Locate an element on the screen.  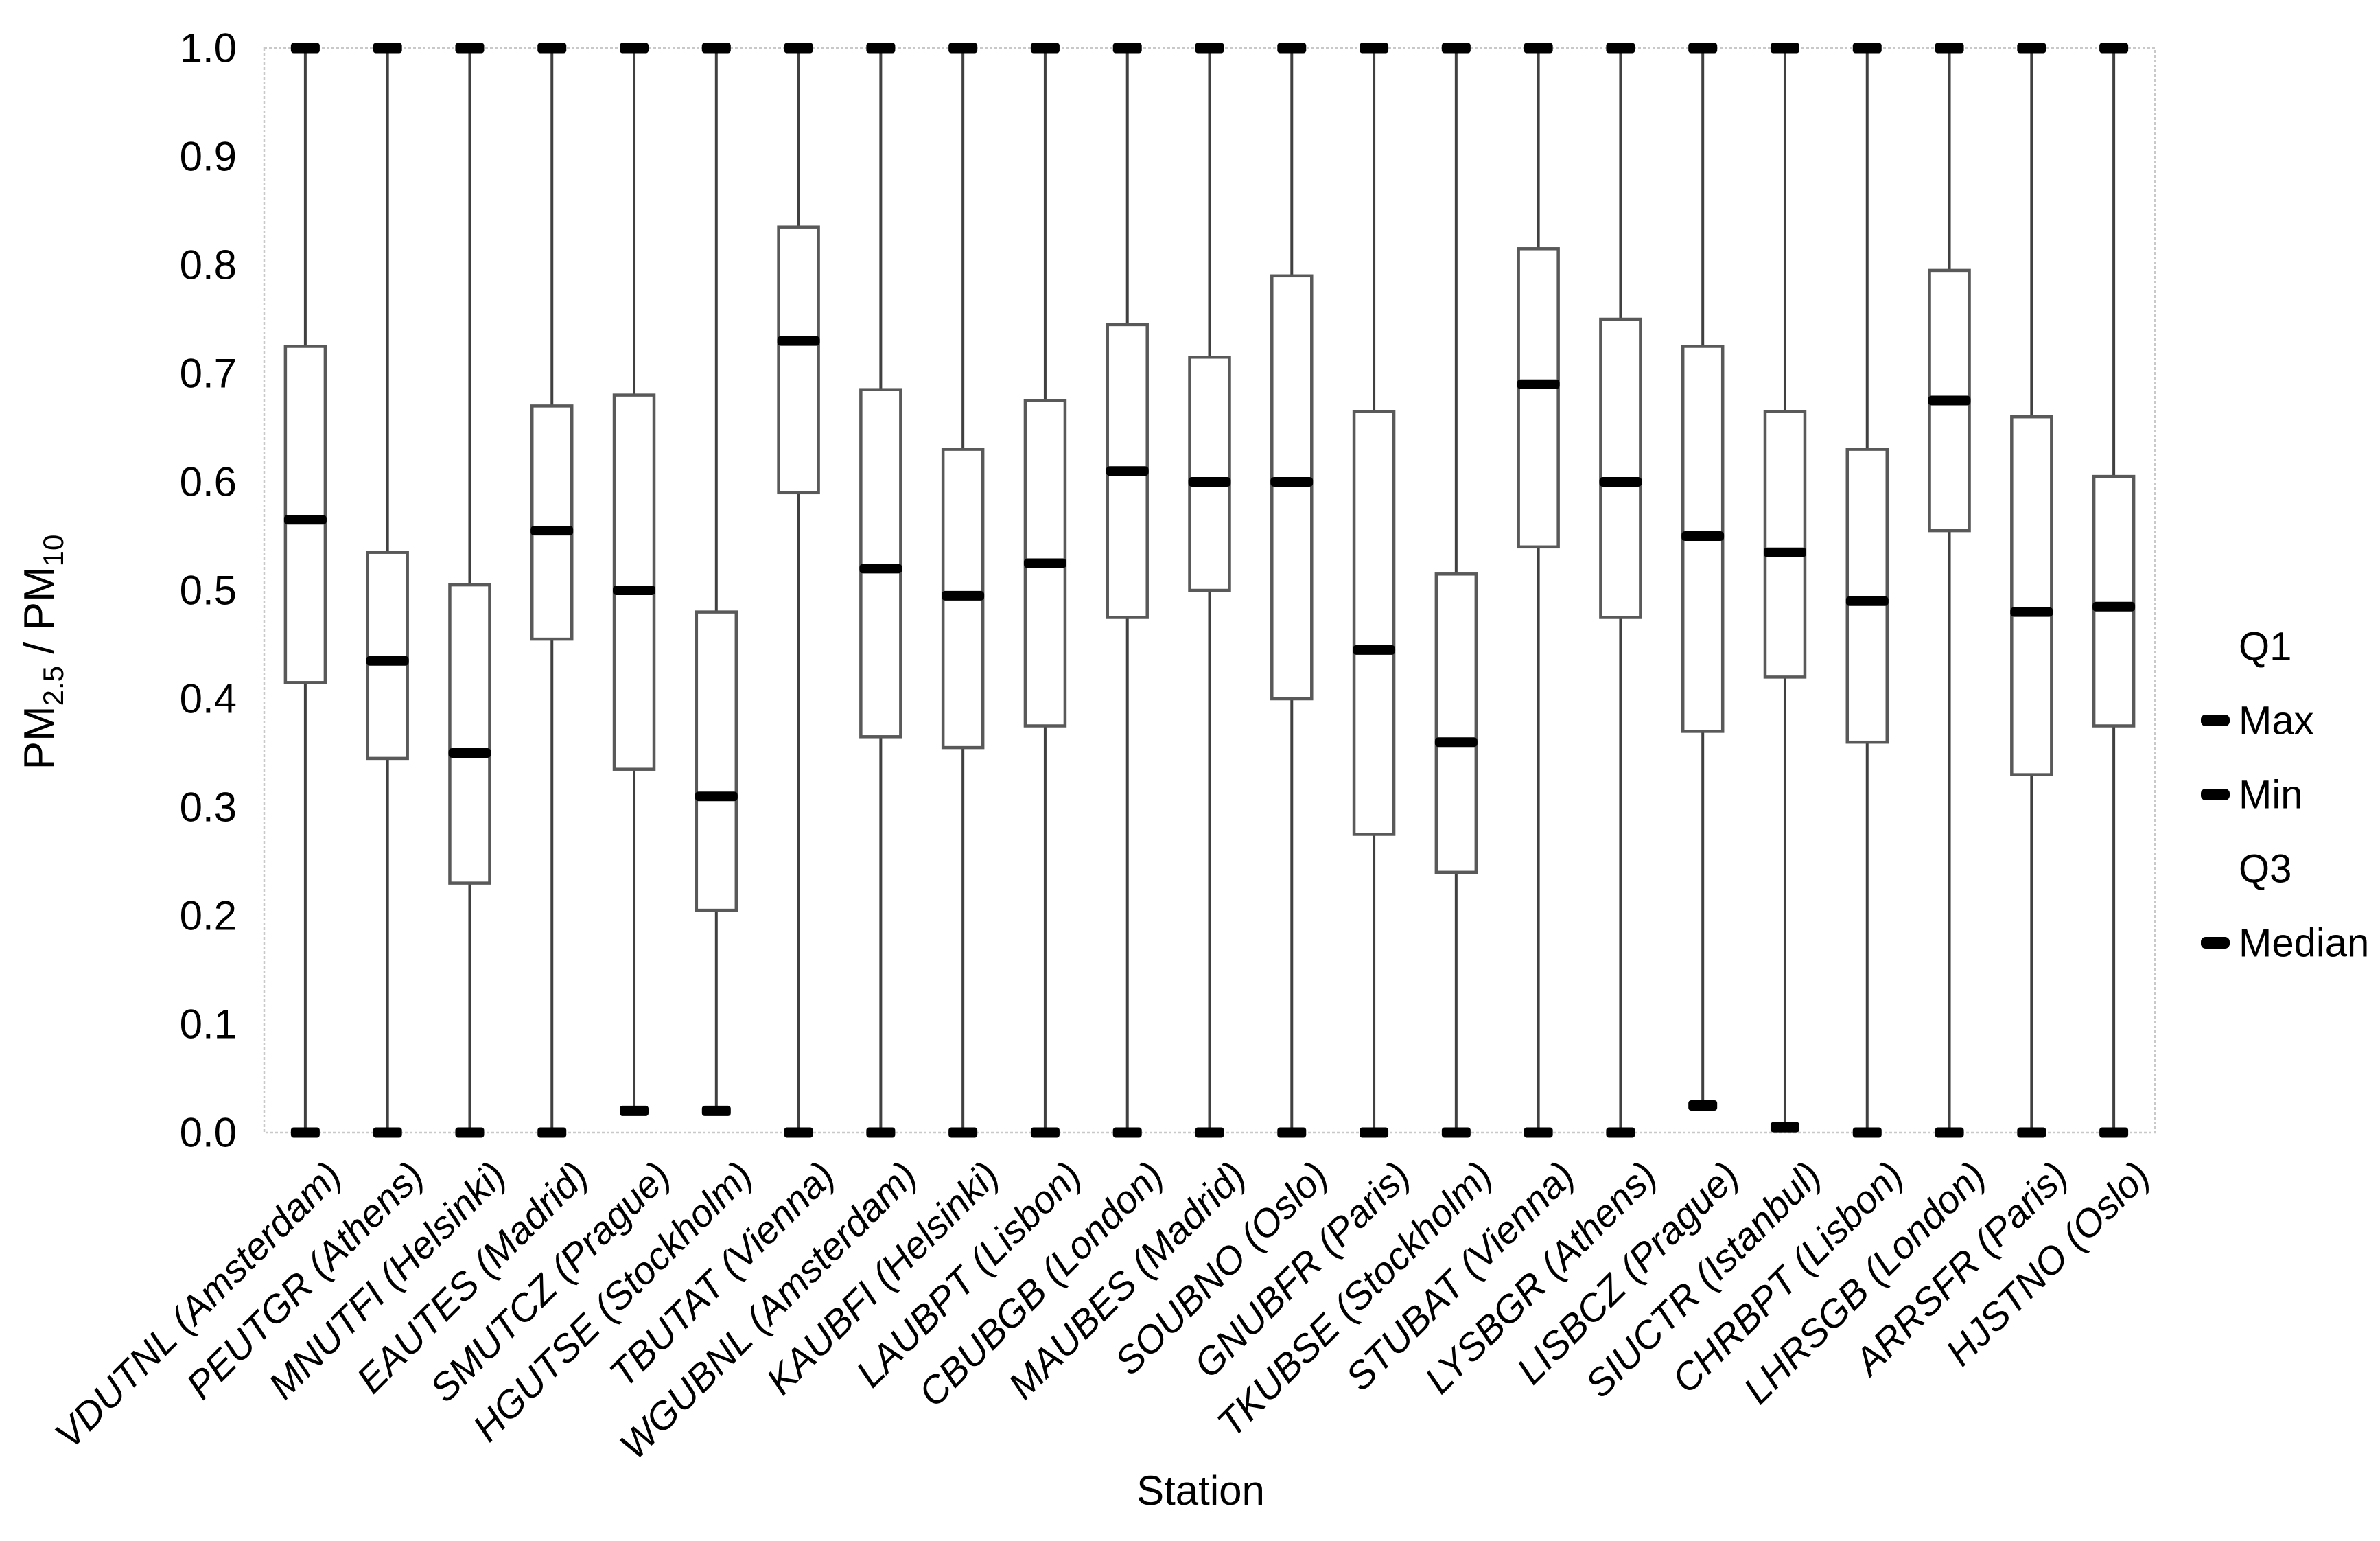
y-tick-label: 0.9 is located at coordinates (208, 157).